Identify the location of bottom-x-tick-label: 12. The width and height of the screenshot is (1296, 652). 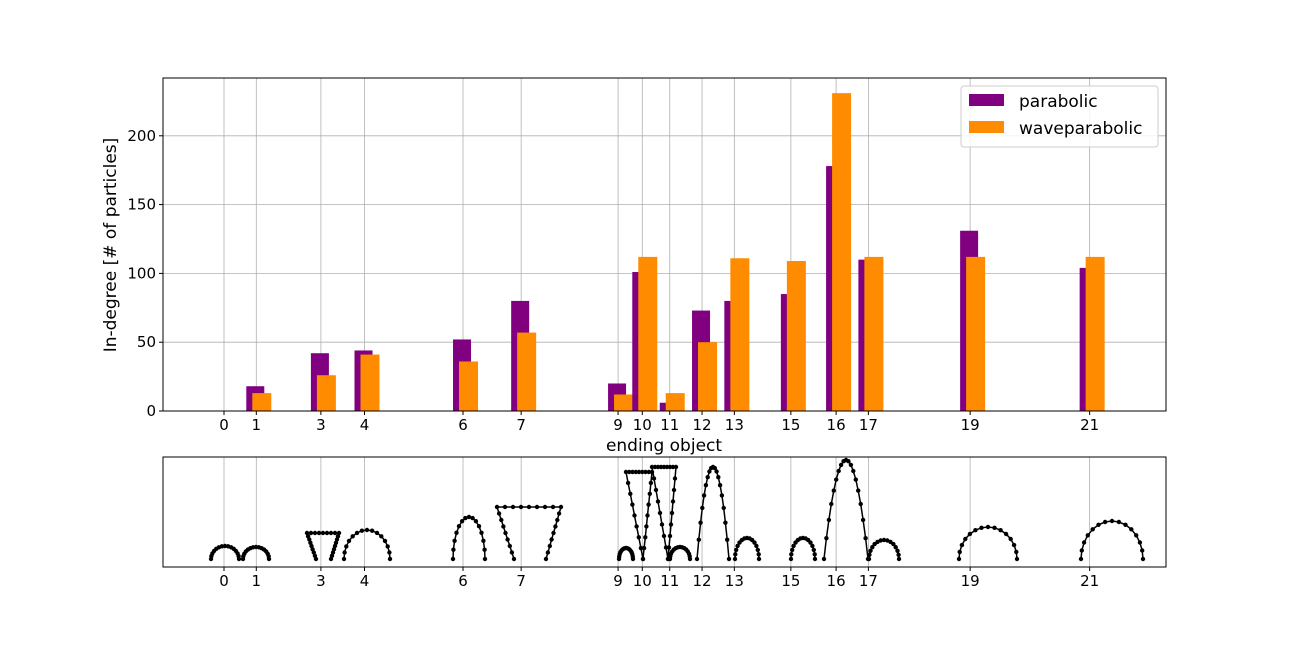
(701, 581).